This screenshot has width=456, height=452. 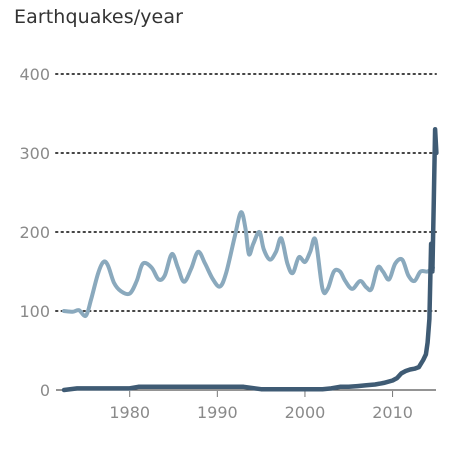 I want to click on y-tick-label: 400, so click(x=34, y=74).